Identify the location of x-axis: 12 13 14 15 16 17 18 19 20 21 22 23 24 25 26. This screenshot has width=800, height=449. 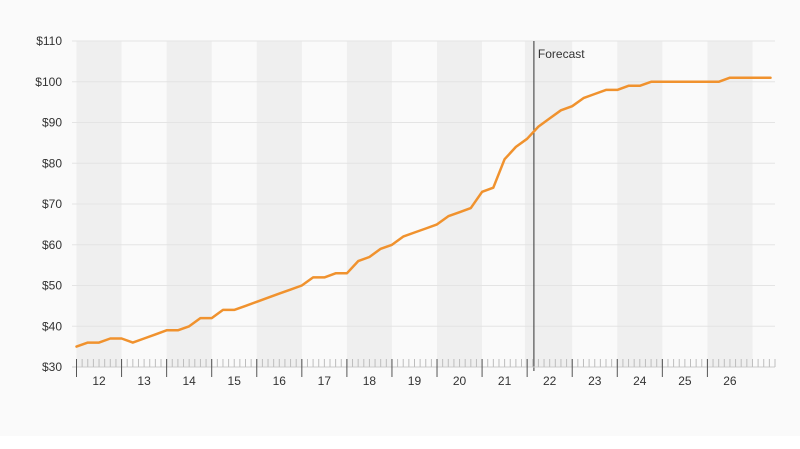
(424, 373).